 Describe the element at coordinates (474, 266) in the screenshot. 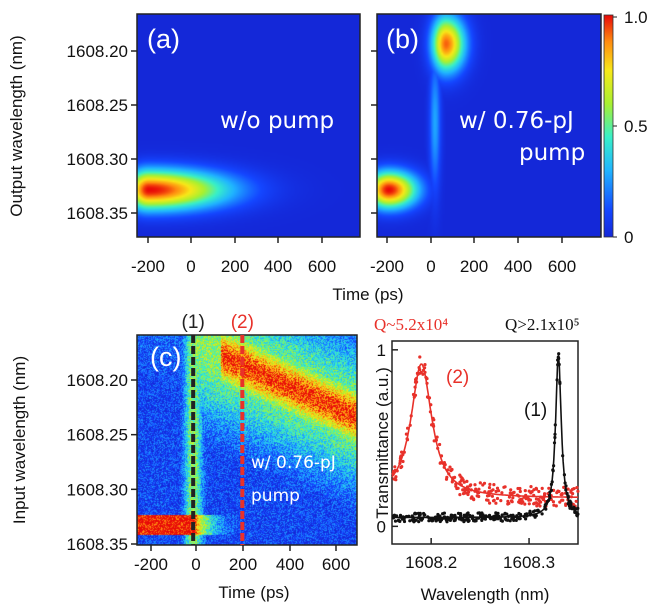

I see `xtick-label: 200` at that location.